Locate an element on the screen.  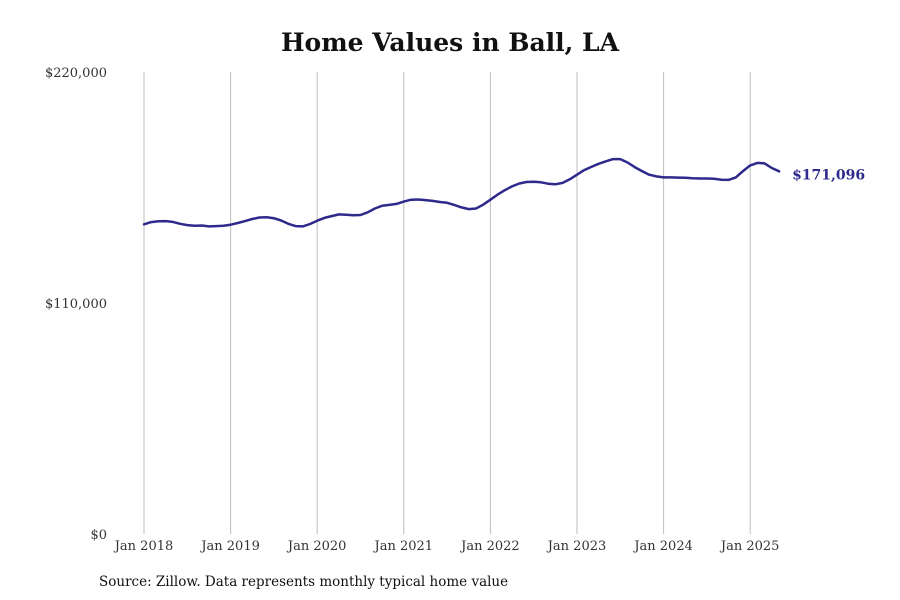
y-axis-ticks: $0 $110,000 $220,000 is located at coordinates (76, 304).